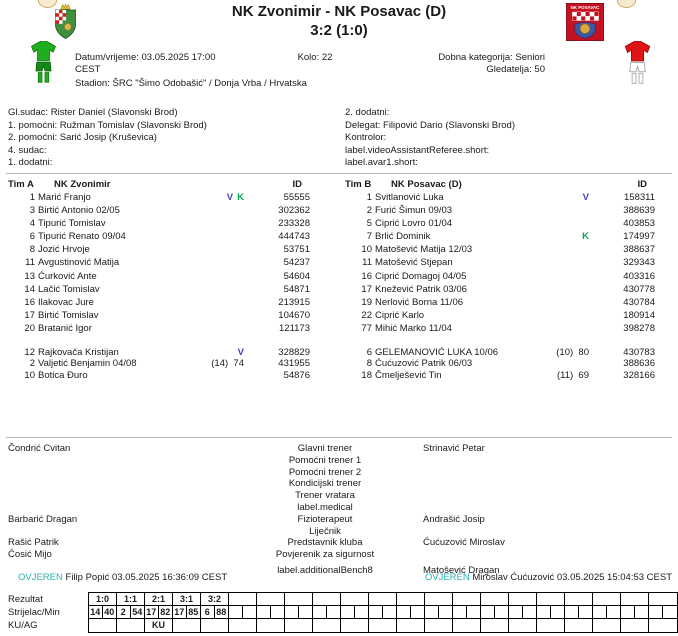 The height and width of the screenshot is (636, 678). I want to click on player-number: 10, so click(29, 375).